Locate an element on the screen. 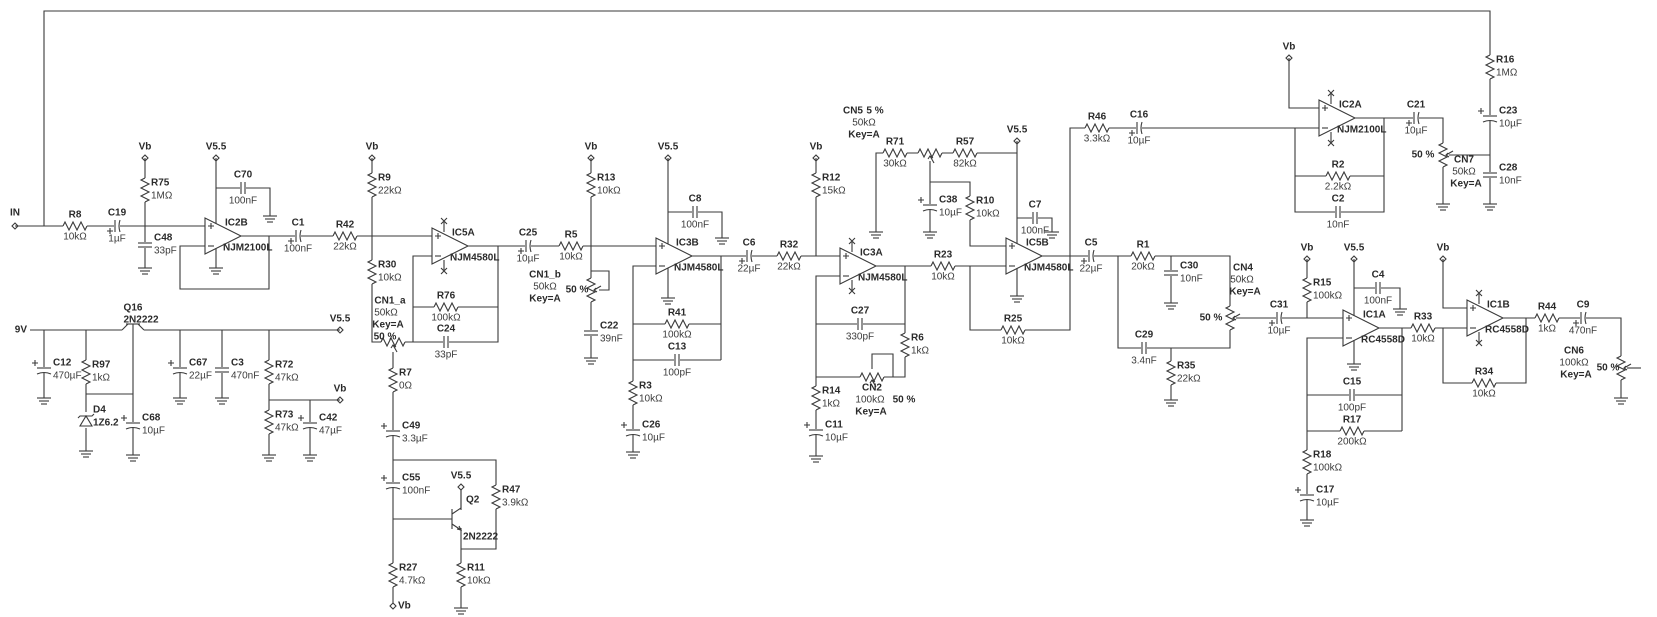 This screenshot has height=617, width=1657. opamp-part-label: NJM4580L is located at coordinates (1048, 268).